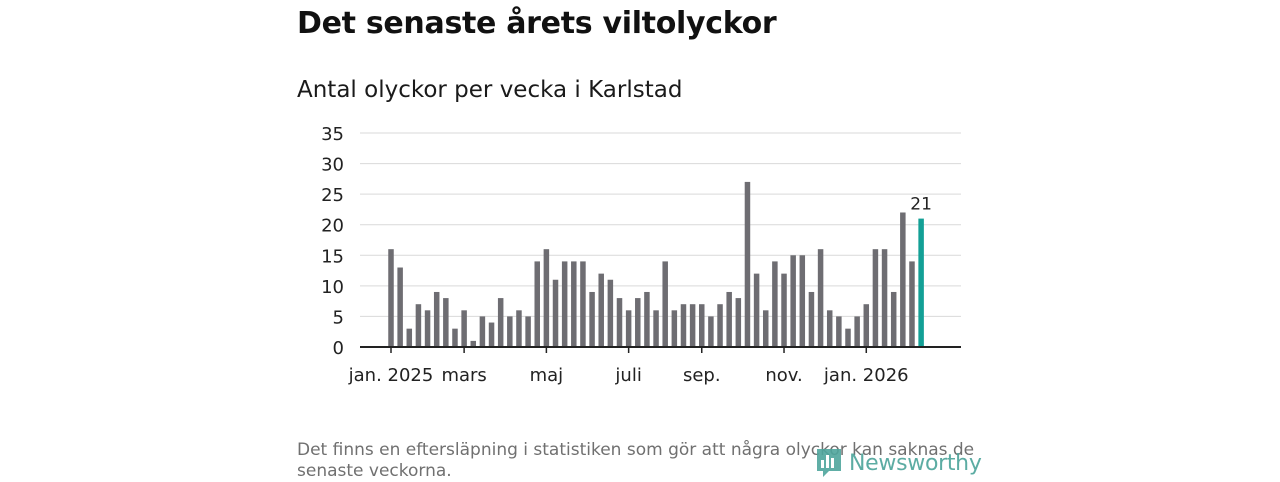  I want to click on newsworthy-logo-icon, so click(829, 463).